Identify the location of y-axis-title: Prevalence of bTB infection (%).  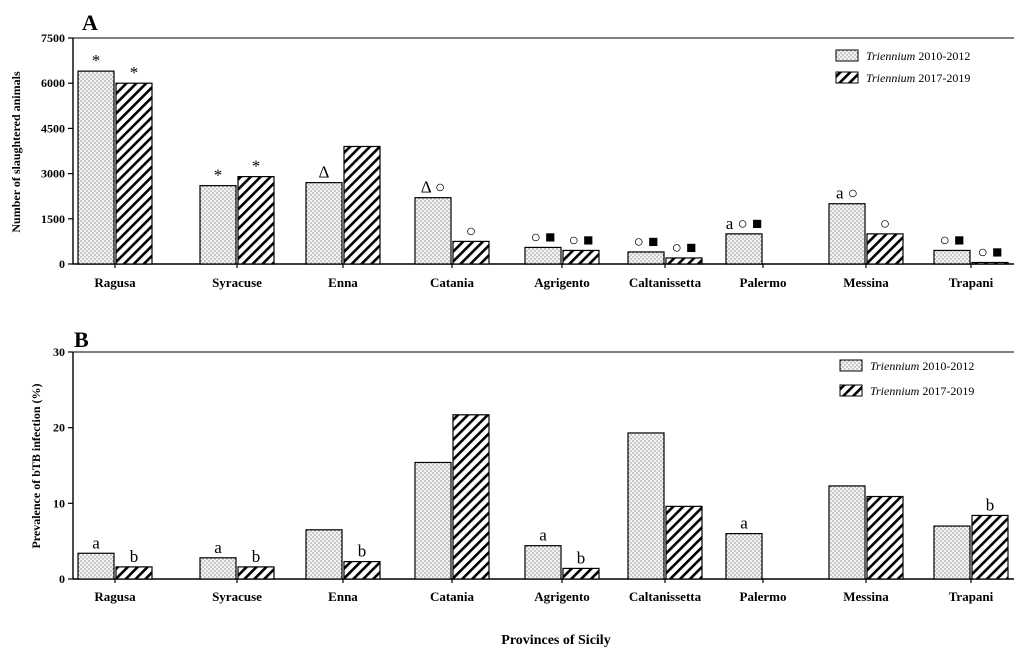
(36, 465).